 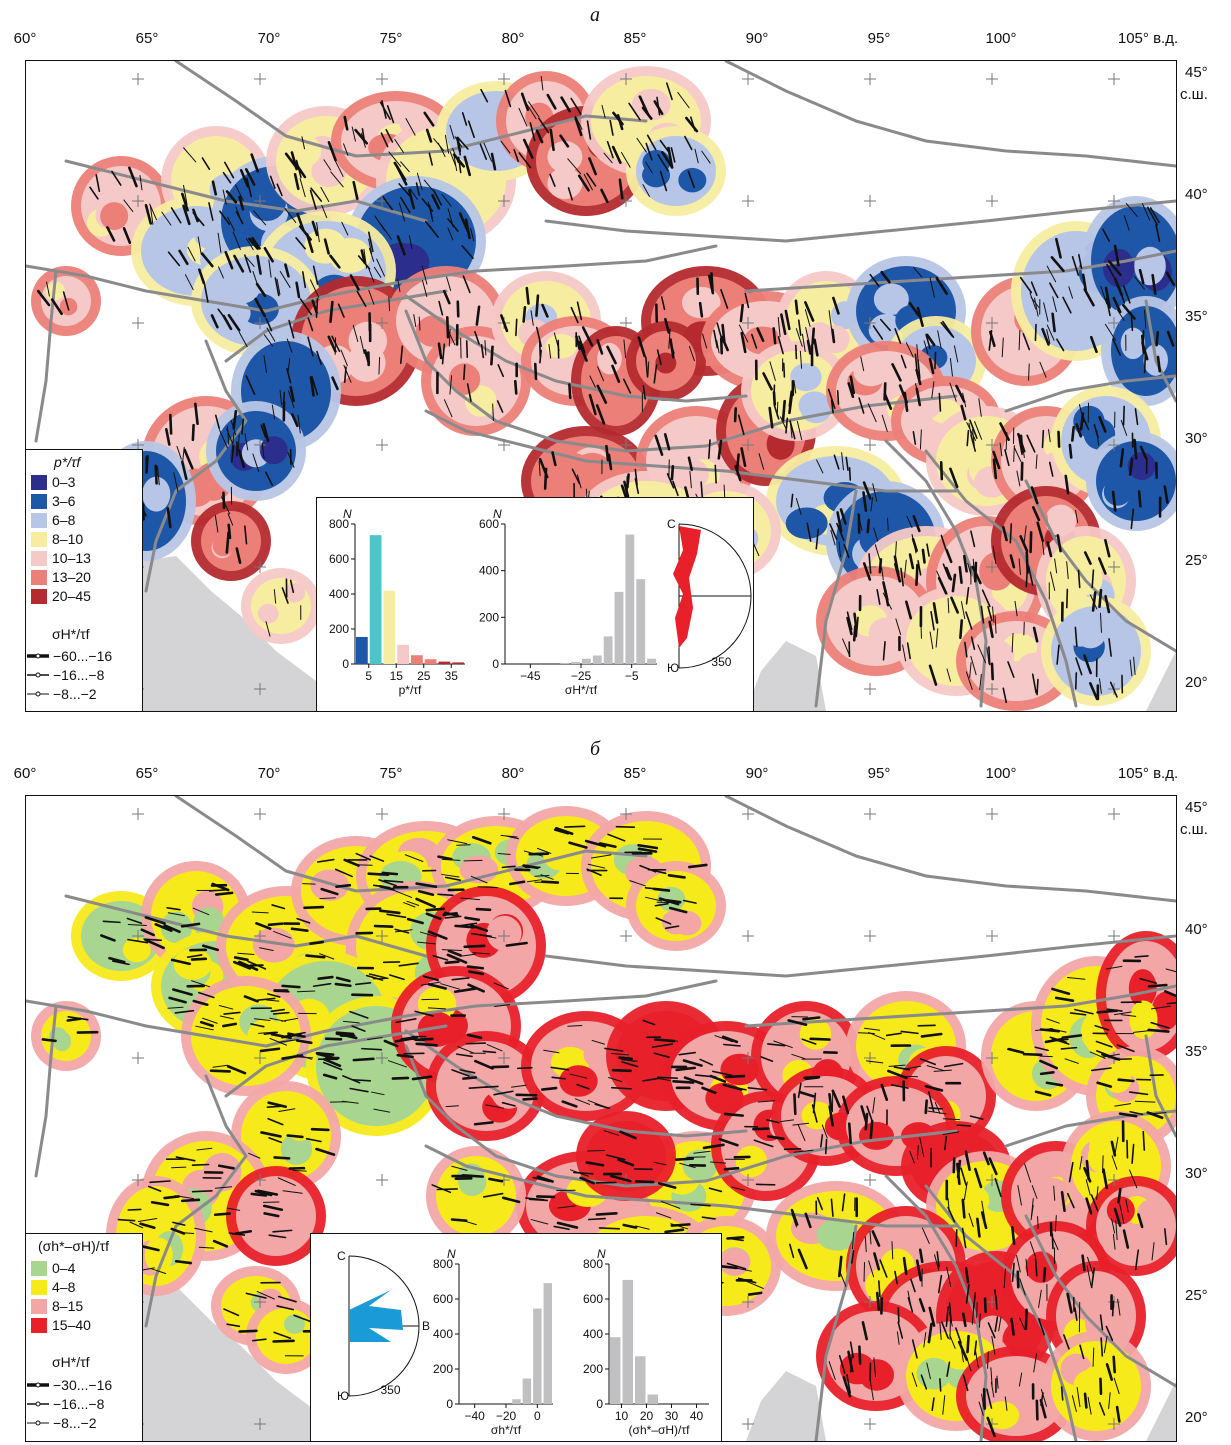 What do you see at coordinates (368, 676) in the screenshot?
I see `x-tick-label: 5` at bounding box center [368, 676].